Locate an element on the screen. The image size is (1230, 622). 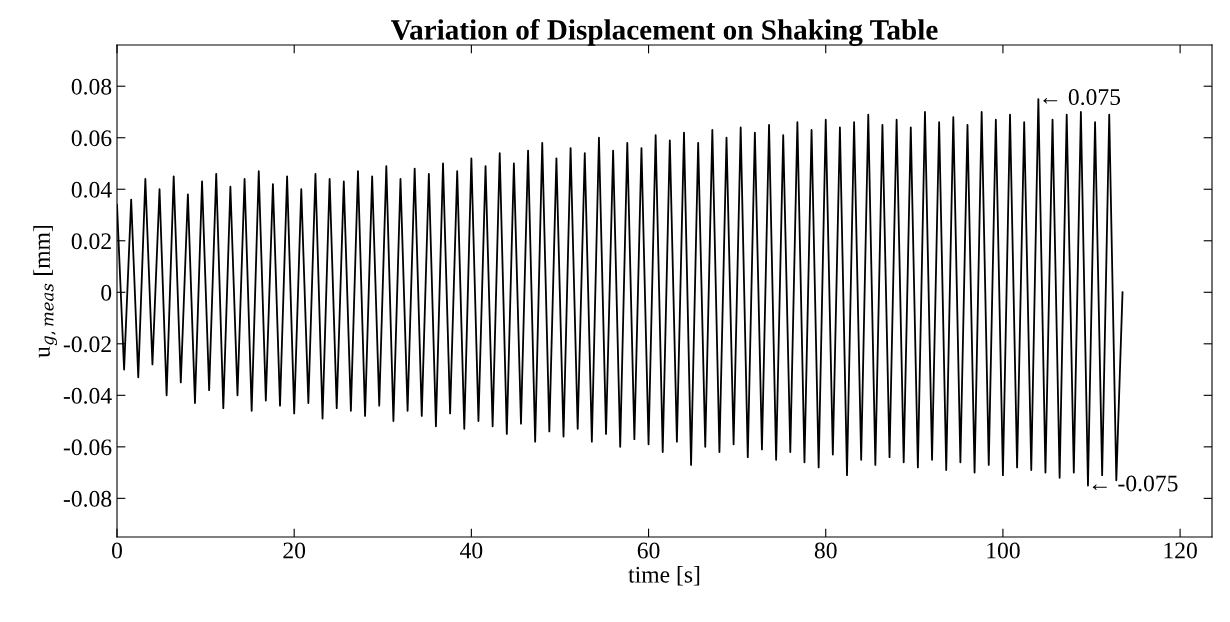
chart-title: Variation of Displacement on Shaking Table is located at coordinates (664, 32).